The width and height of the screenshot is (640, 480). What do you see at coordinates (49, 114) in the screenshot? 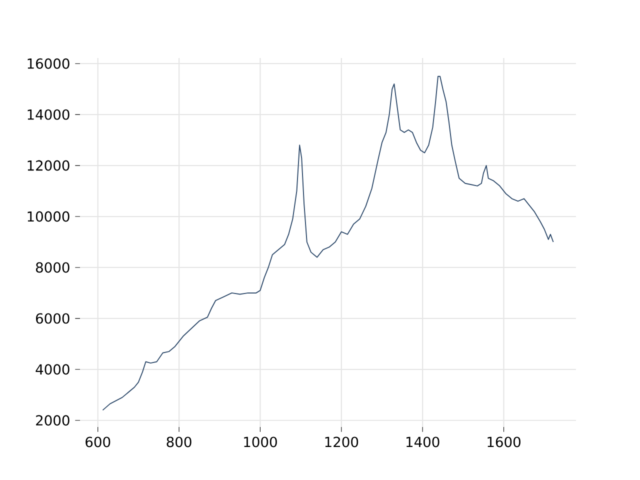
I see `y-tick-label: 14000` at bounding box center [49, 114].